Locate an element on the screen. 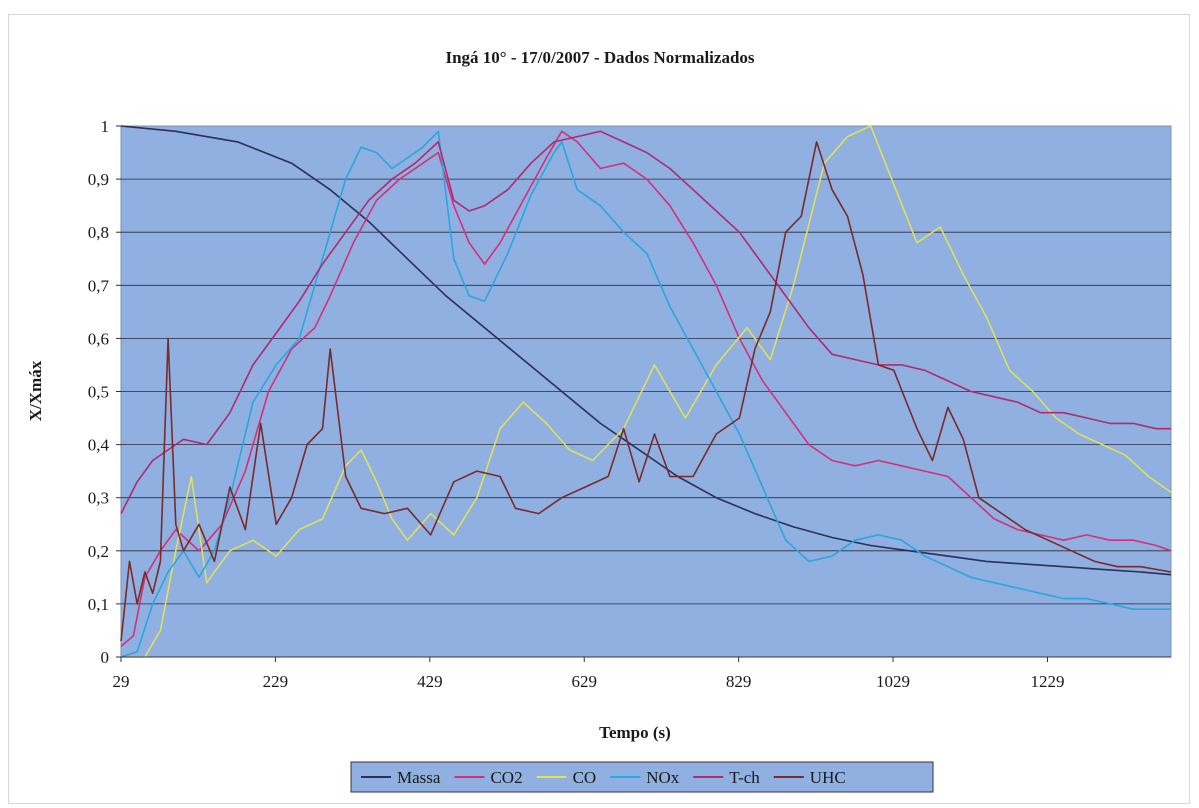 This screenshot has width=1199, height=808. legend-label-massa: Massa is located at coordinates (419, 777).